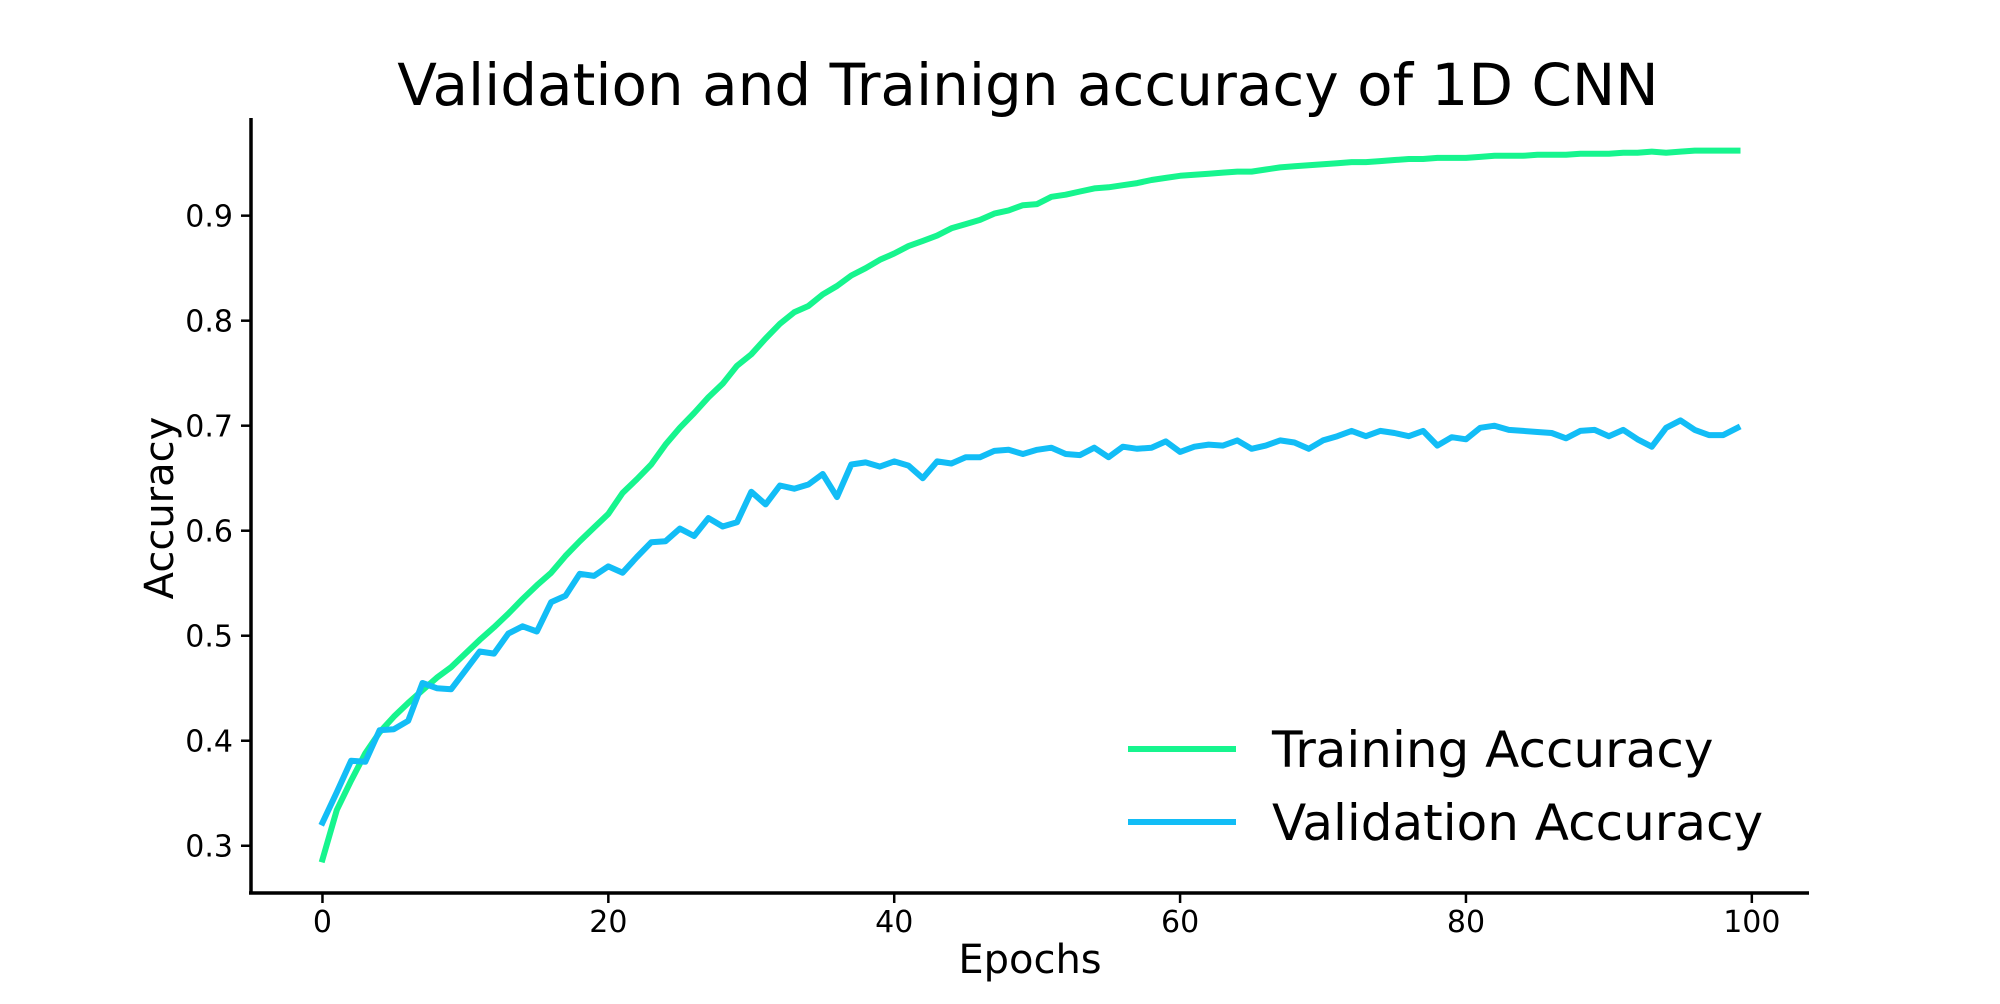 The height and width of the screenshot is (1004, 2000). I want to click on y-tick-label: 0.5, so click(209, 637).